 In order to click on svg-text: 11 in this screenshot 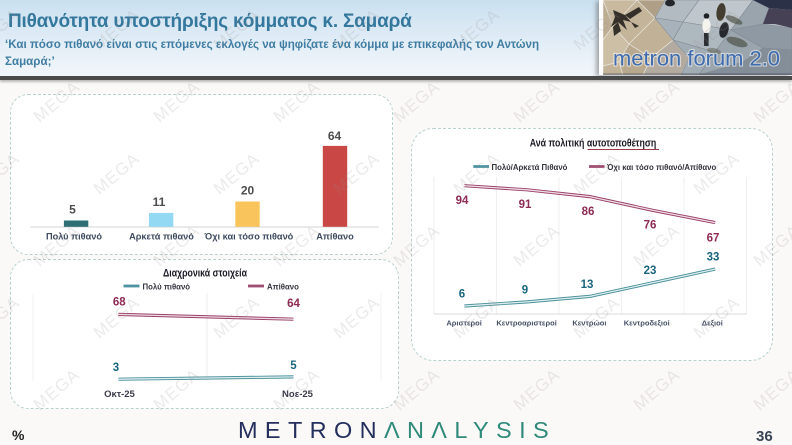, I will do `click(159, 202)`.